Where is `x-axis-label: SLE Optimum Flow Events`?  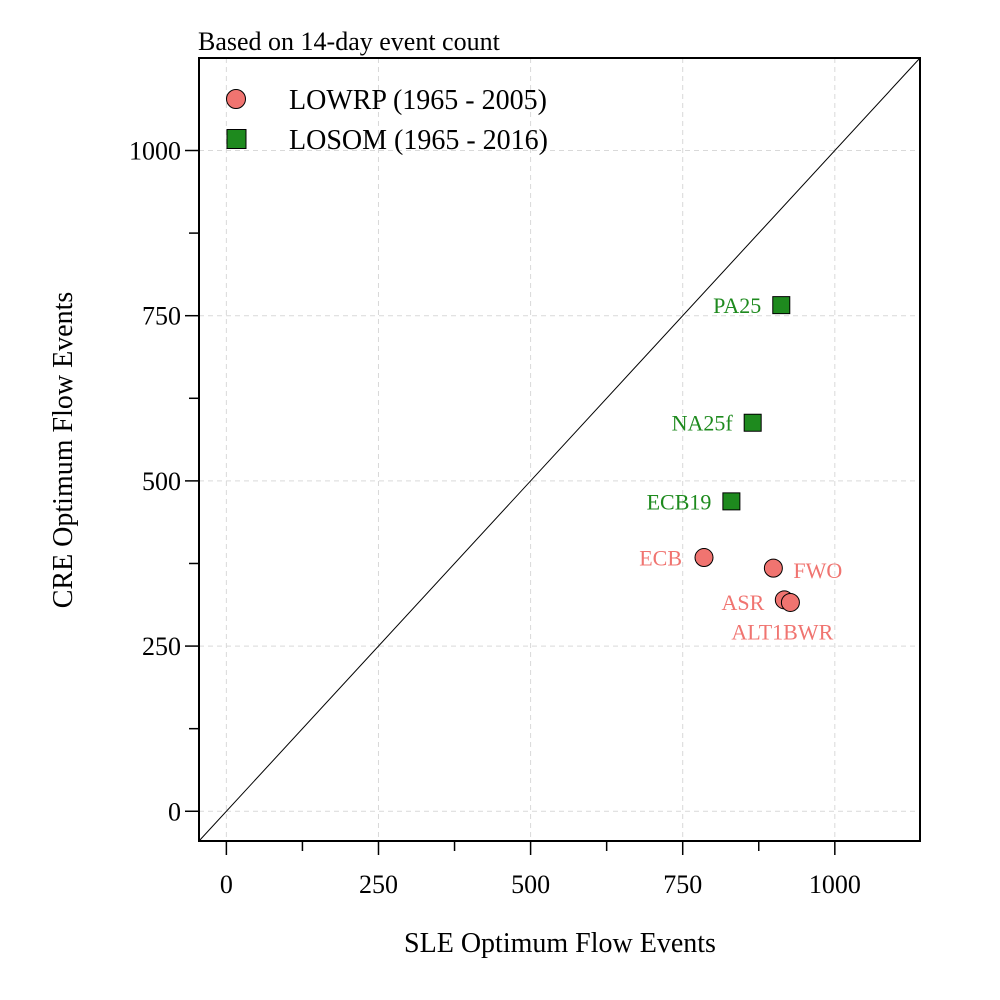
x-axis-label: SLE Optimum Flow Events is located at coordinates (560, 943).